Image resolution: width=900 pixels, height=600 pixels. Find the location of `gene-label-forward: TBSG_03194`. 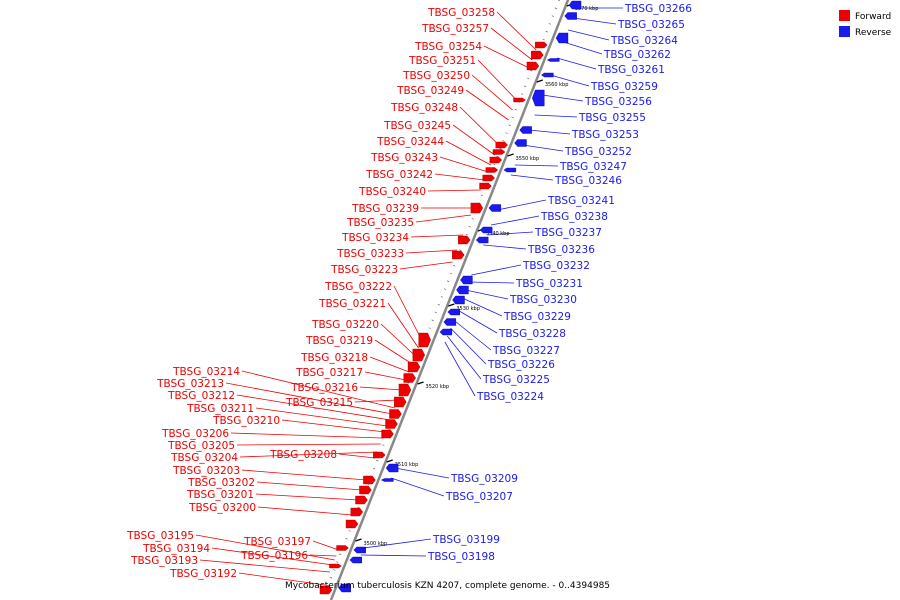

gene-label-forward: TBSG_03194 is located at coordinates (176, 549).